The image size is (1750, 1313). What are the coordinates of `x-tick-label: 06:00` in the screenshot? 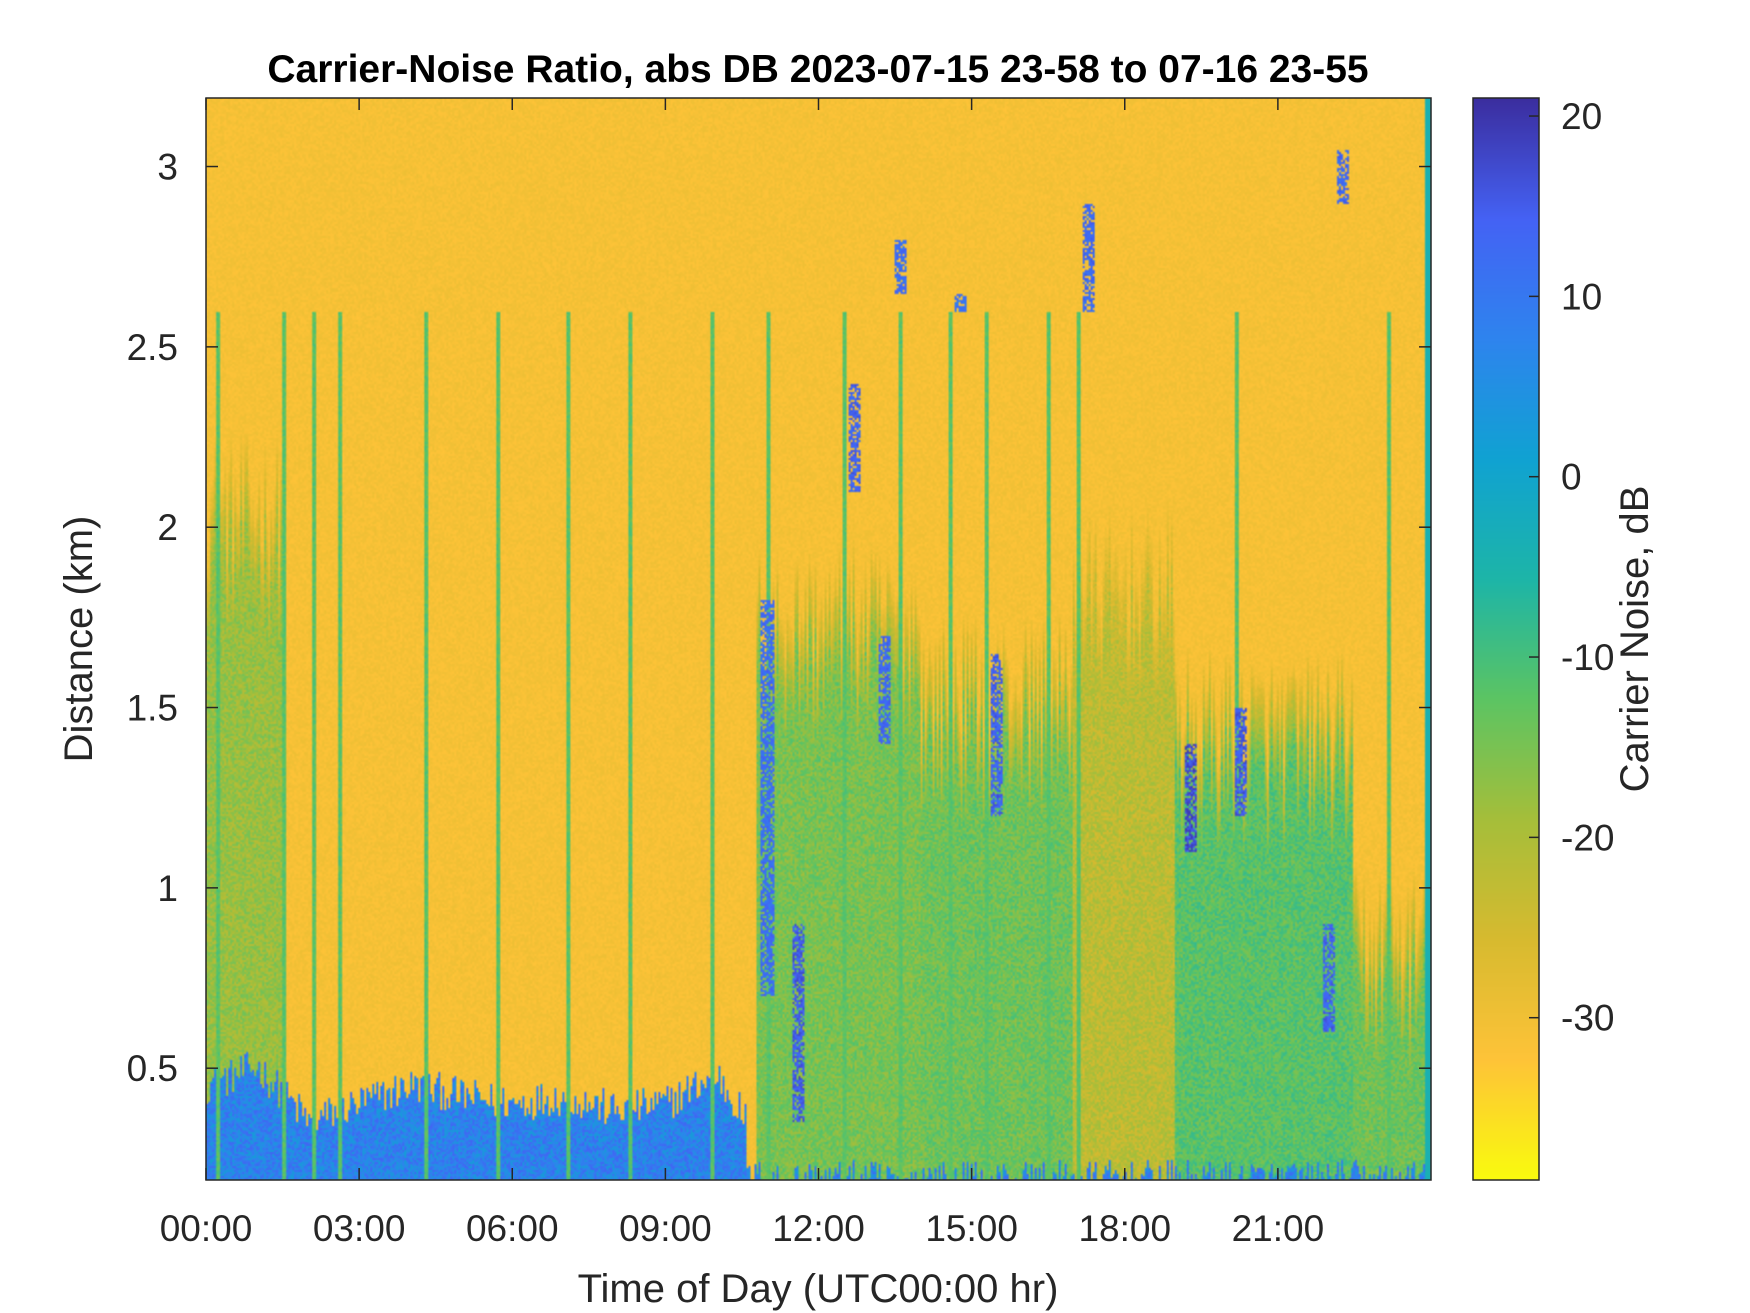 It's located at (512, 1228).